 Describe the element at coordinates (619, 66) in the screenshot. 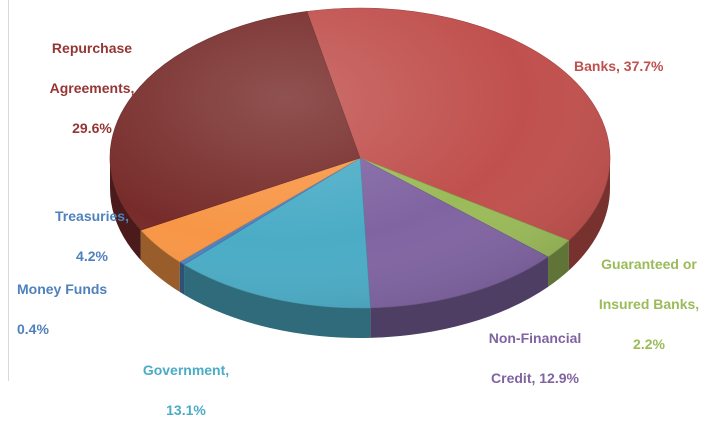

I see `slice-label-banks-text: Banks, 37.7%` at that location.